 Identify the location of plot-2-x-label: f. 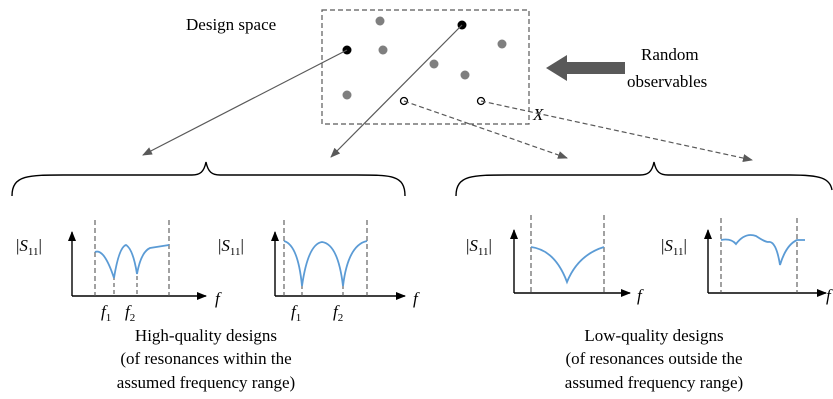
(416, 298).